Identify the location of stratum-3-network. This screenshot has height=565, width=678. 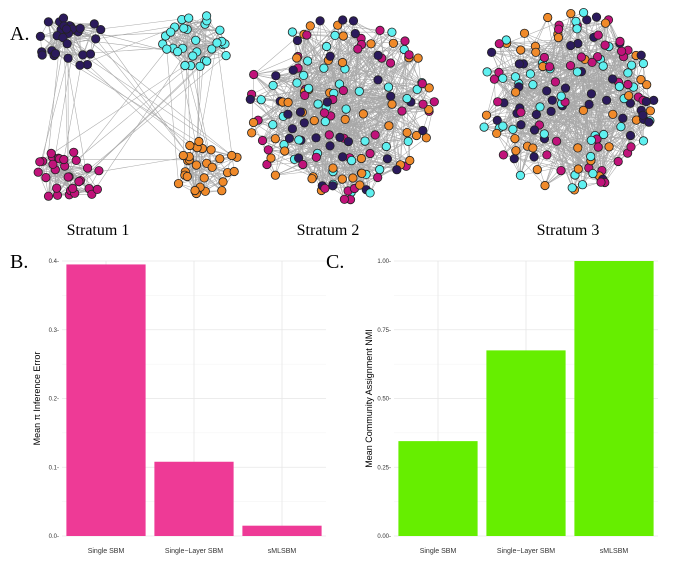
(569, 101).